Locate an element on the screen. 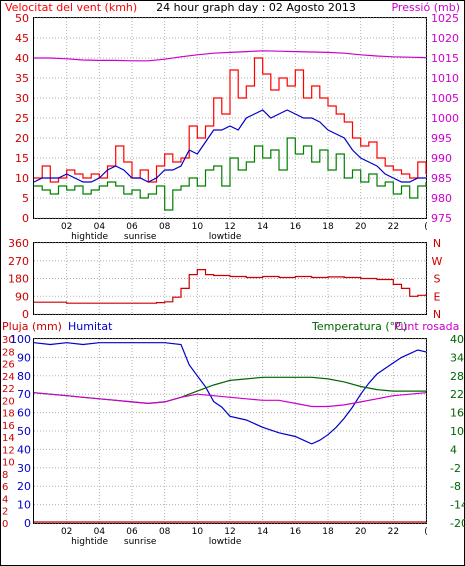  temperature-axis: -20 -14 -8 -2 4 10 16 22 28 34 40 is located at coordinates (457, 431).